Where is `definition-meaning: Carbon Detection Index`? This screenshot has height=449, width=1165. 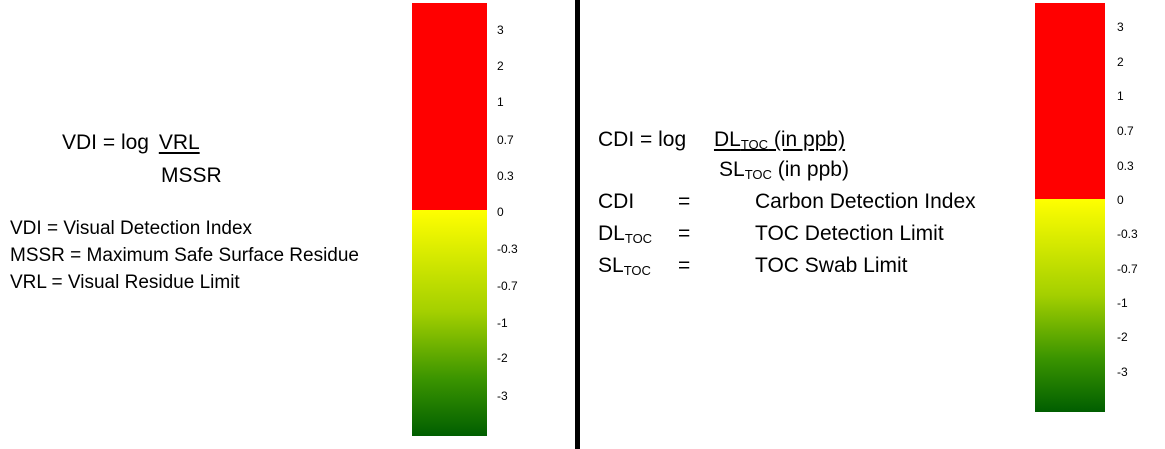
definition-meaning: Carbon Detection Index is located at coordinates (865, 201).